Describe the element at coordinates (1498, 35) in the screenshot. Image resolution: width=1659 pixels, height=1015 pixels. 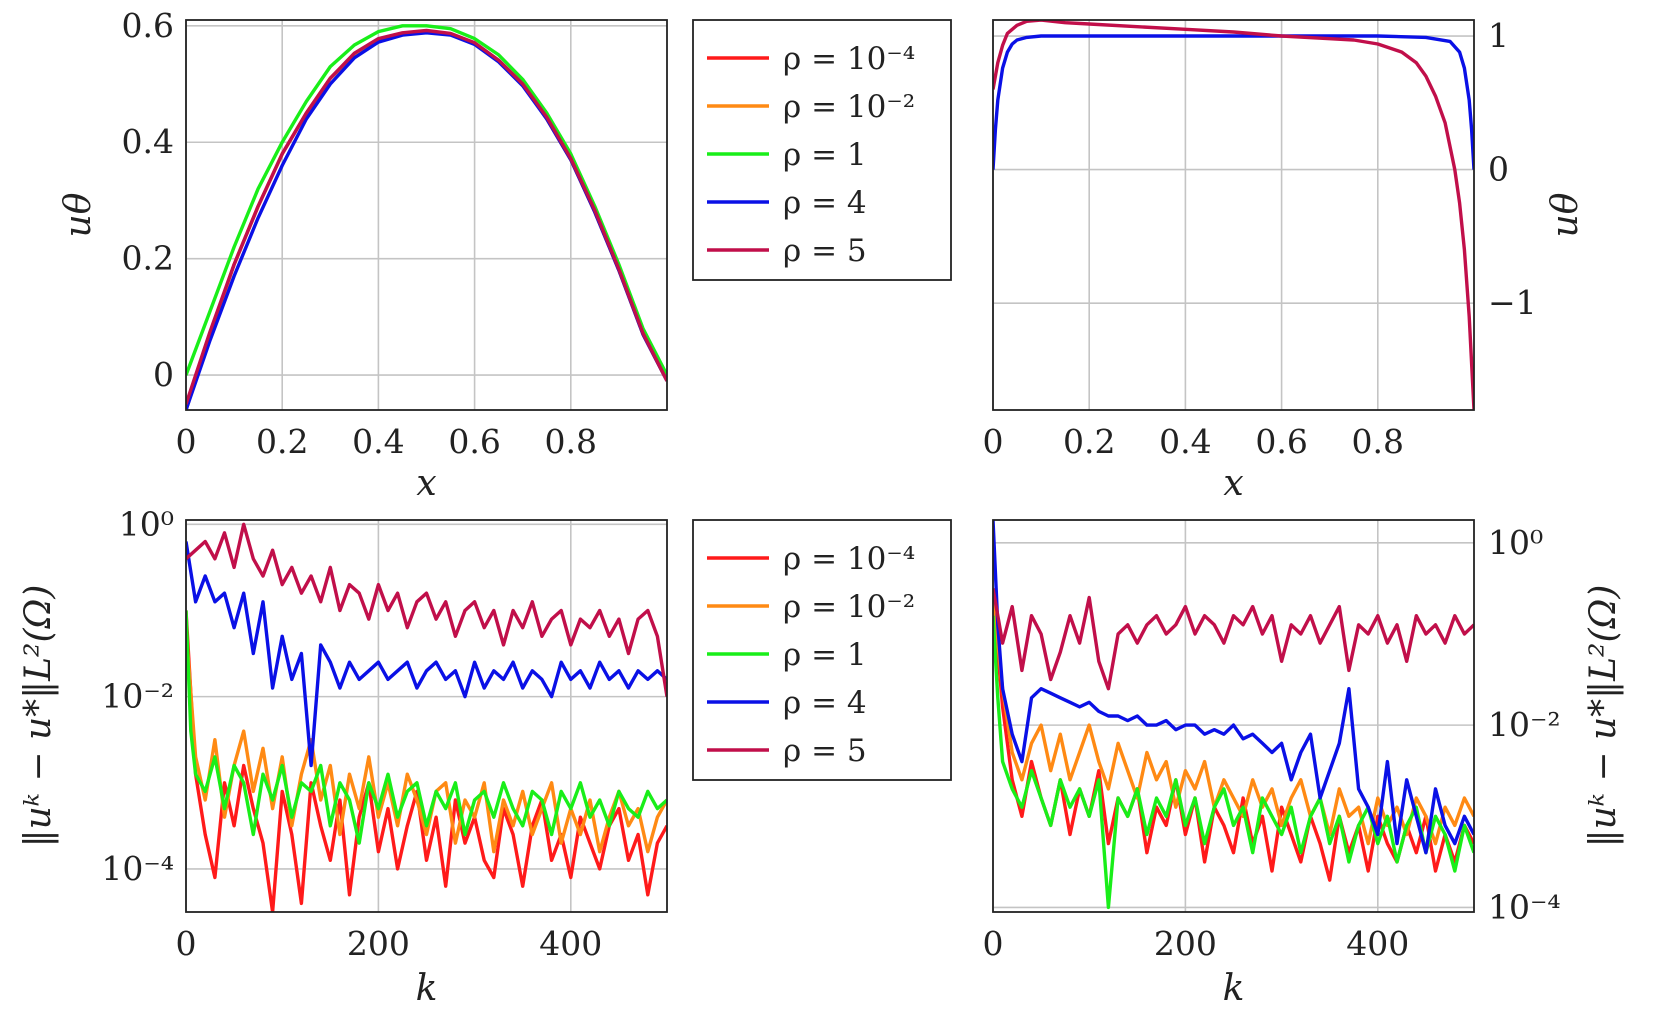
I see `y-tick-label: 1` at that location.